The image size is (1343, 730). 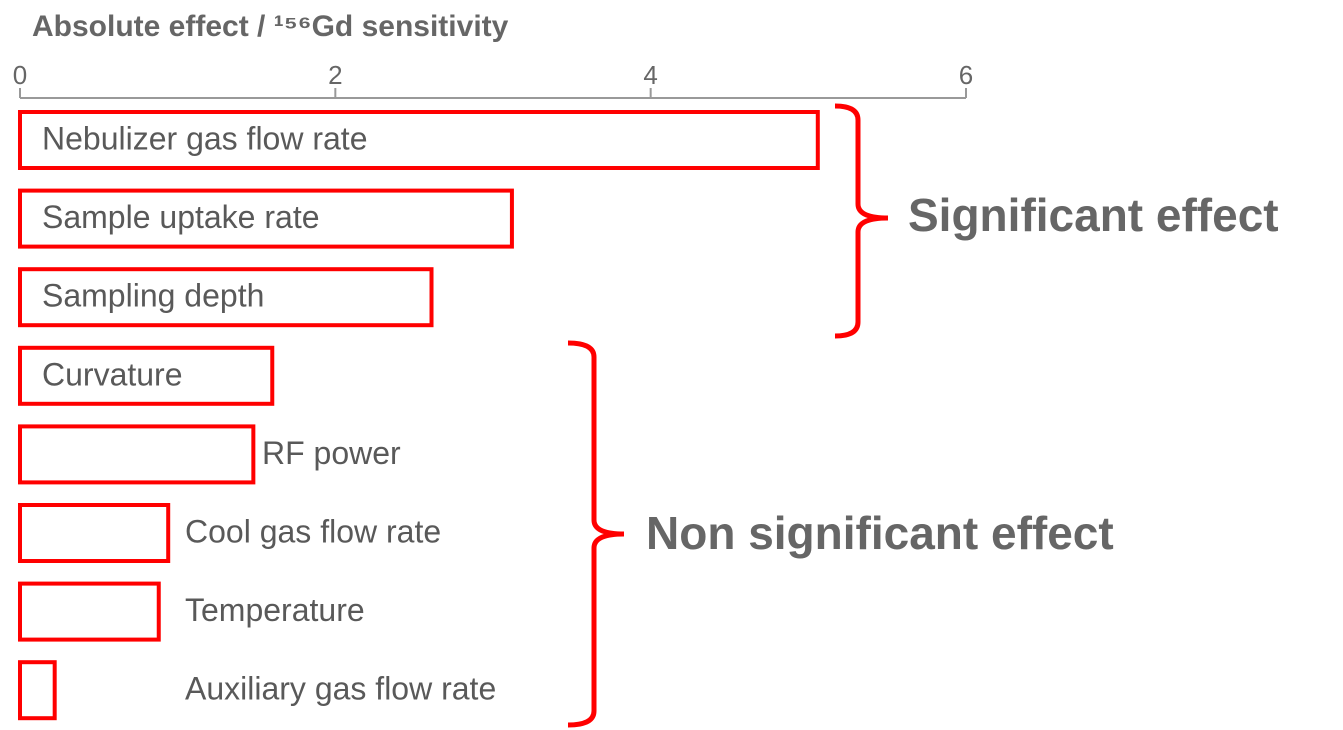 What do you see at coordinates (153, 296) in the screenshot?
I see `bar-label: Sampling depth` at bounding box center [153, 296].